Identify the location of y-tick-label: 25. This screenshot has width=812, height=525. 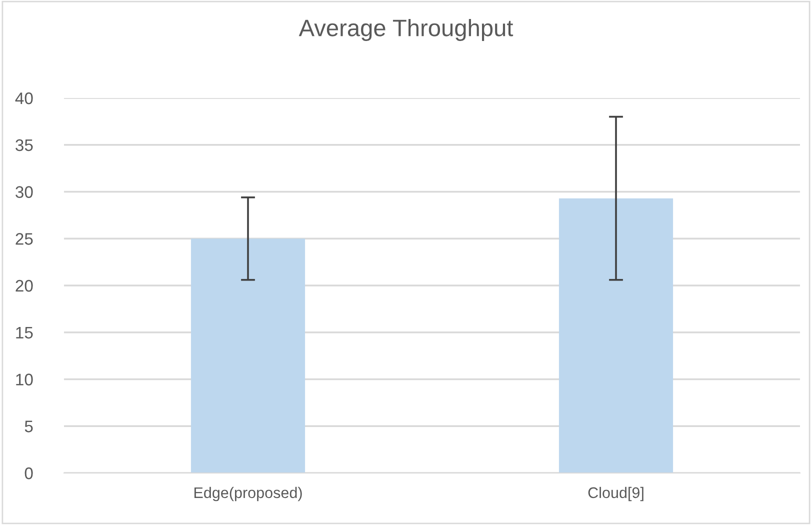
(24, 239).